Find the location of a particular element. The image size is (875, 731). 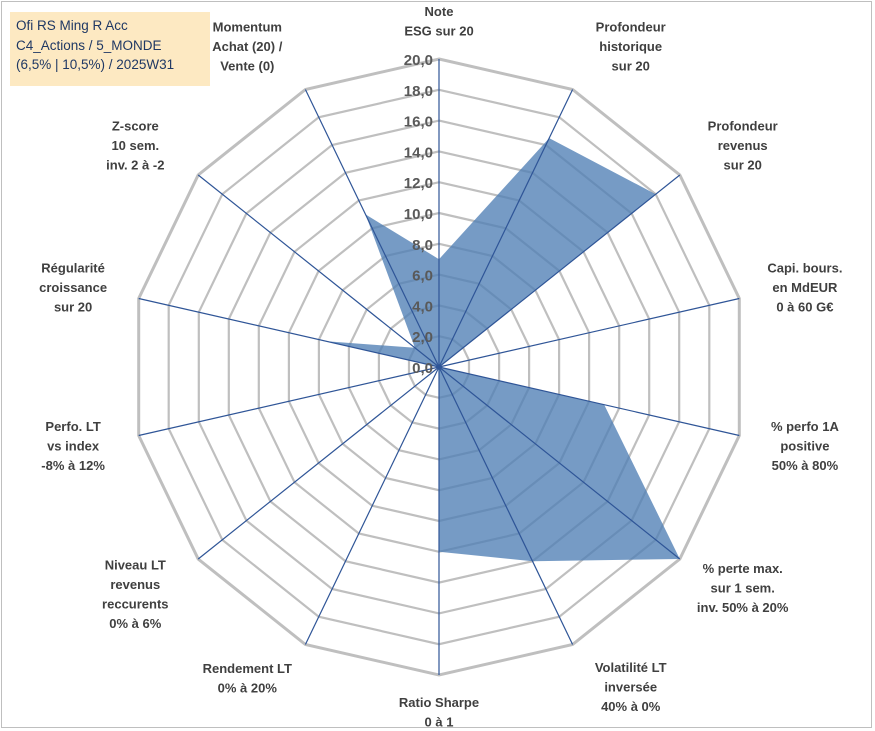

axis-label-line: inv. 50% à 20% is located at coordinates (743, 607).